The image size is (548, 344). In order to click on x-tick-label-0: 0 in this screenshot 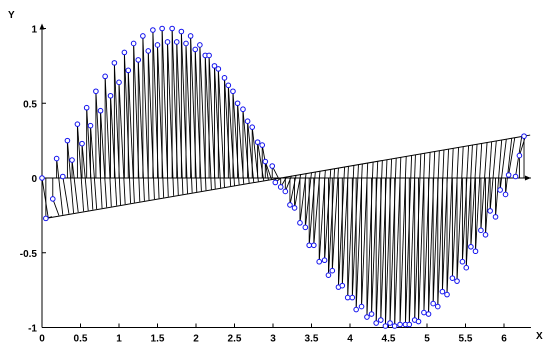, I will do `click(42, 339)`.